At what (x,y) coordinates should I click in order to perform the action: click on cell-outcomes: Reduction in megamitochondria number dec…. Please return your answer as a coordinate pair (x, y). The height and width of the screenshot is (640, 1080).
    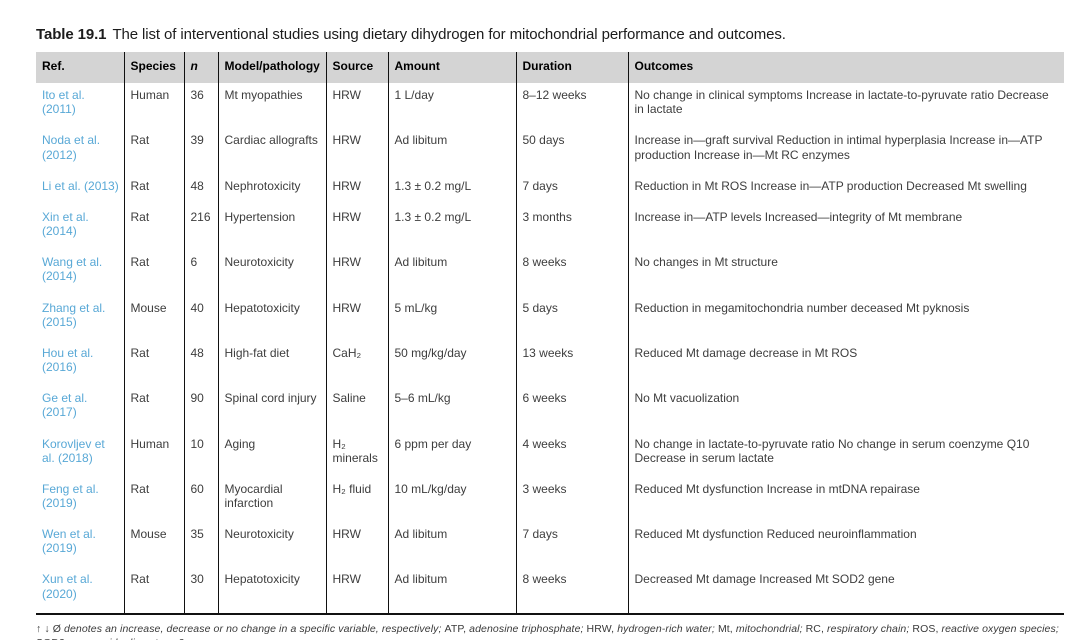
    Looking at the image, I should click on (802, 307).